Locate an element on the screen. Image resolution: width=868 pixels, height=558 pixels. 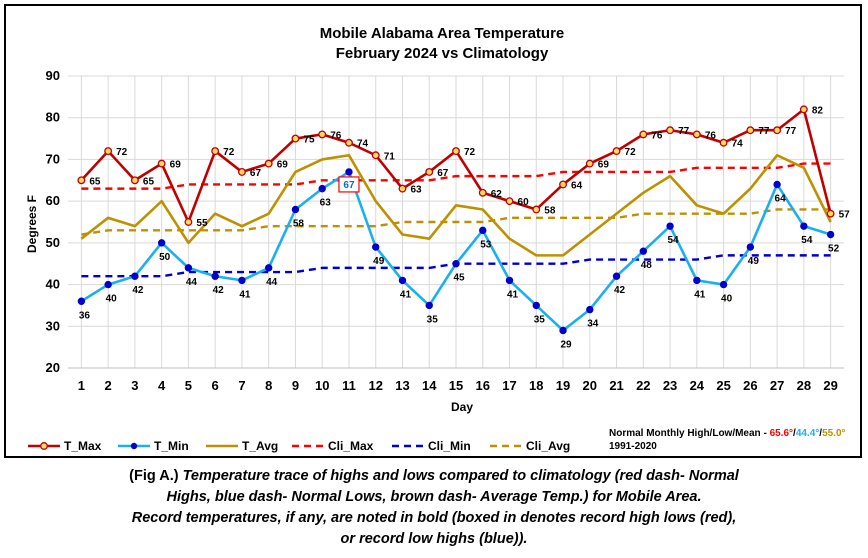
x-tick-label-12: 12 is located at coordinates (375, 385).